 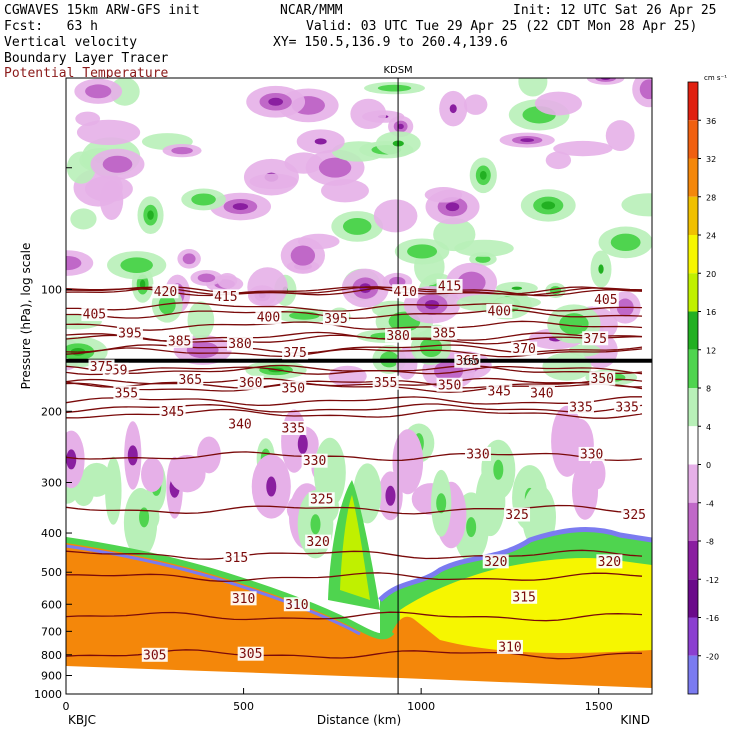 What do you see at coordinates (71, 42) in the screenshot?
I see `field-vertical-velocity: Vertical velocity` at bounding box center [71, 42].